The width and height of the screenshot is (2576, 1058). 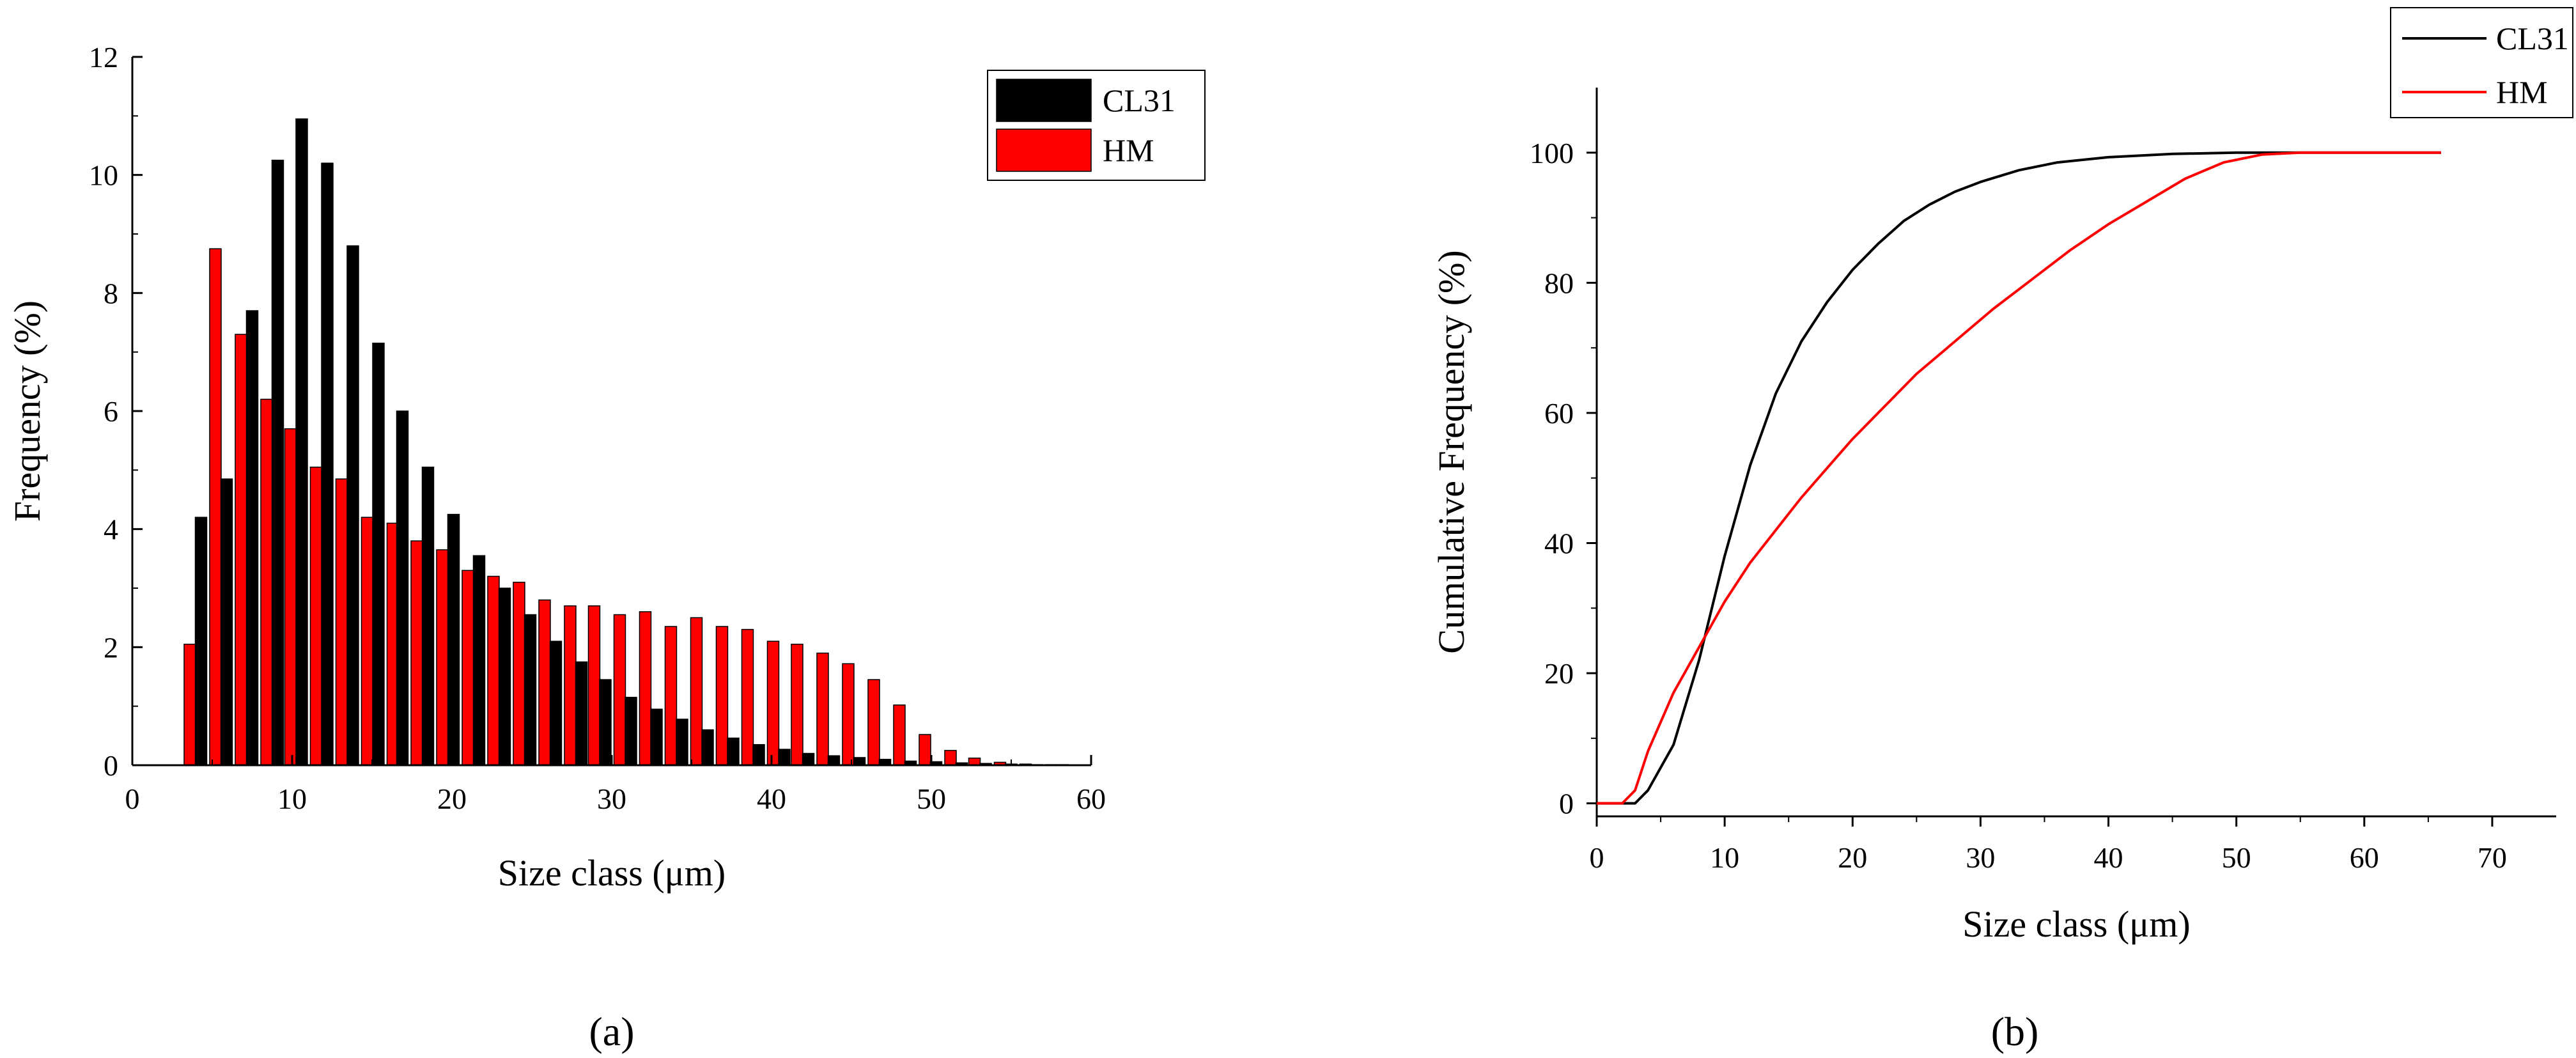 I want to click on y-tick-label: 2, so click(x=111, y=647).